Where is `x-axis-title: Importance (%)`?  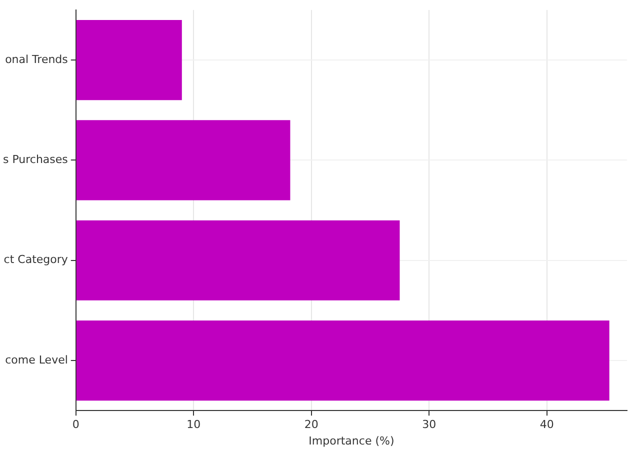
x-axis-title: Importance (%) is located at coordinates (351, 441).